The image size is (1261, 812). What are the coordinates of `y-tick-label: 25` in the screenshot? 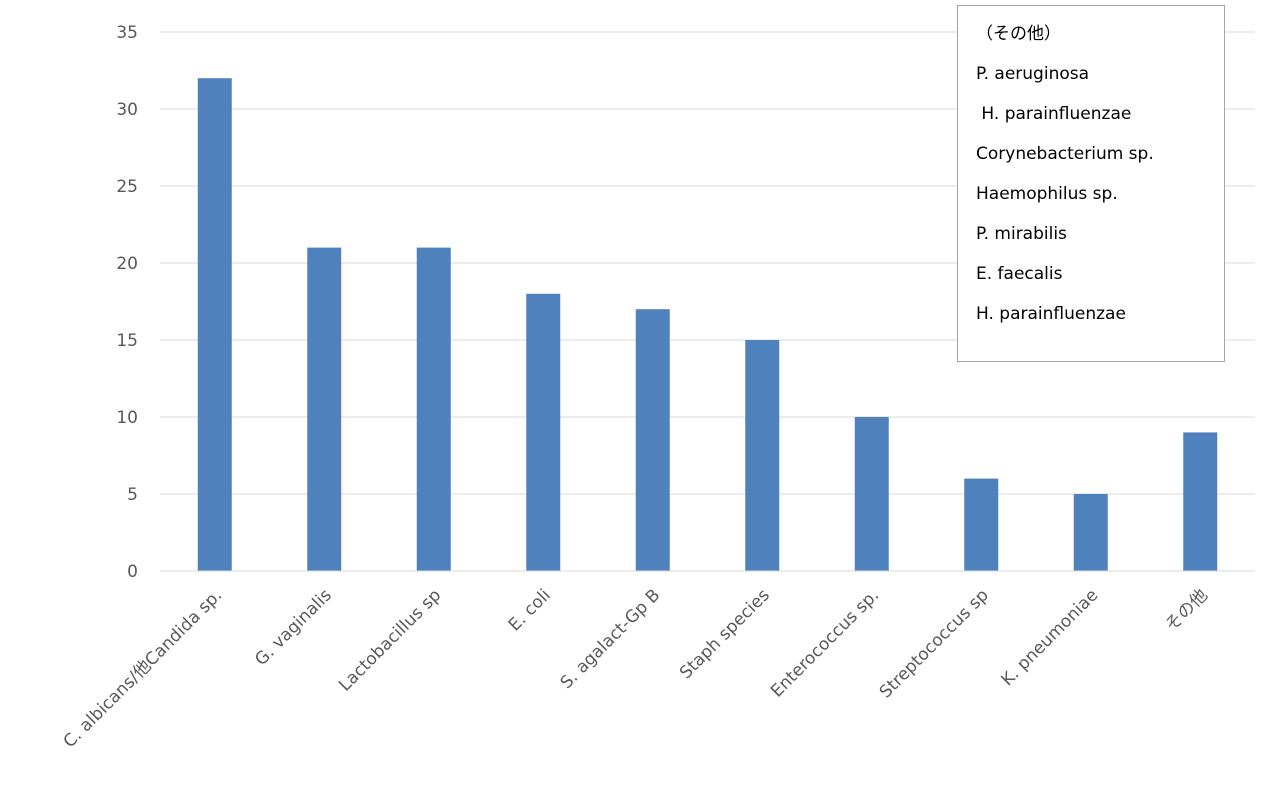 It's located at (127, 187).